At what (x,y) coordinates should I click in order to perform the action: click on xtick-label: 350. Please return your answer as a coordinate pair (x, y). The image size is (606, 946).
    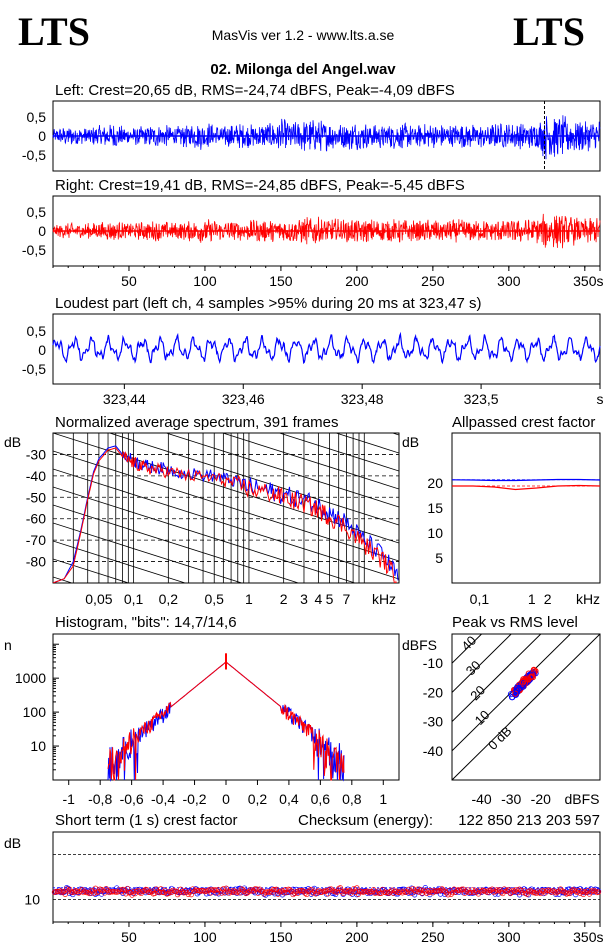
    Looking at the image, I should click on (585, 937).